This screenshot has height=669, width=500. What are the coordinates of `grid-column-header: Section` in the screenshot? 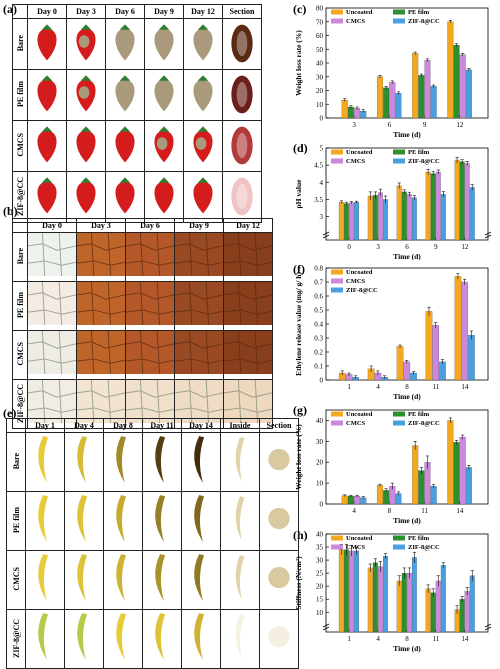 It's located at (242, 11).